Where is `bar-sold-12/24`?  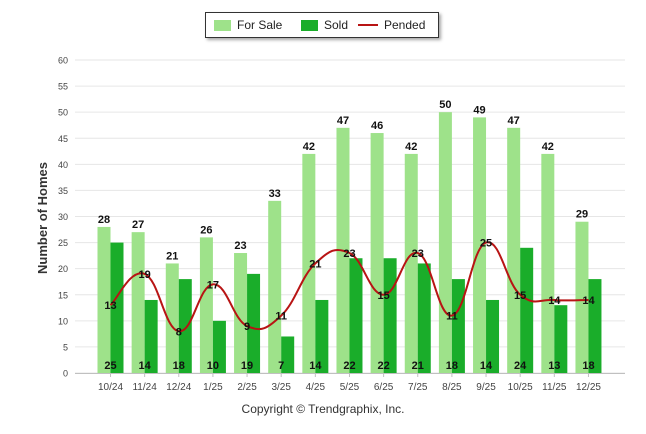
bar-sold-12/24 is located at coordinates (185, 326).